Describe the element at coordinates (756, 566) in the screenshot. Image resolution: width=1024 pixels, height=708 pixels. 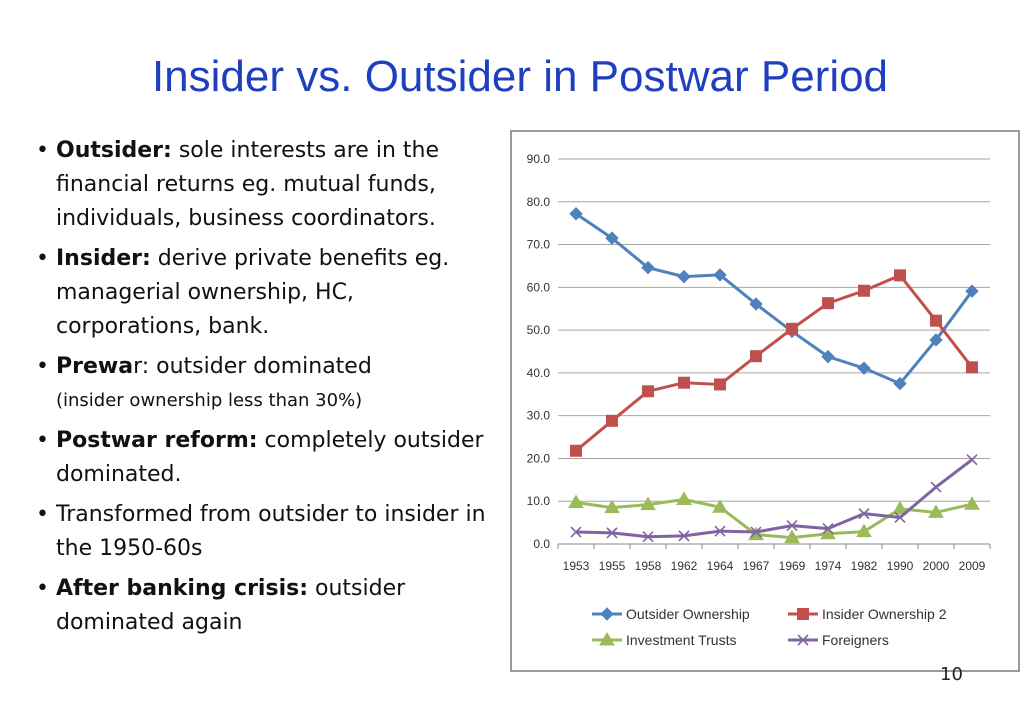
I see `x-tick-label: 1967` at that location.